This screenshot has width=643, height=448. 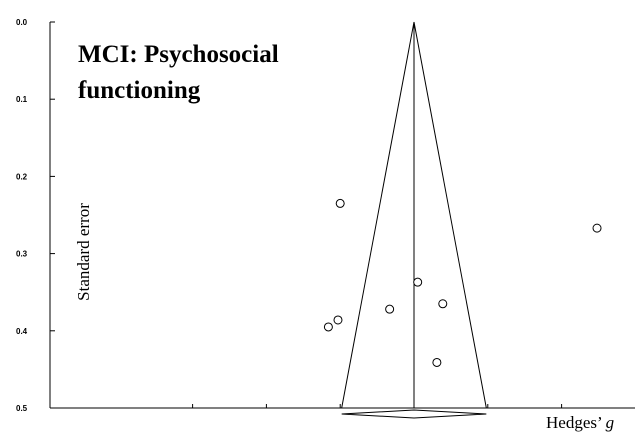 What do you see at coordinates (181, 72) in the screenshot?
I see `chart-title: MCI: Psychosocial functioning` at bounding box center [181, 72].